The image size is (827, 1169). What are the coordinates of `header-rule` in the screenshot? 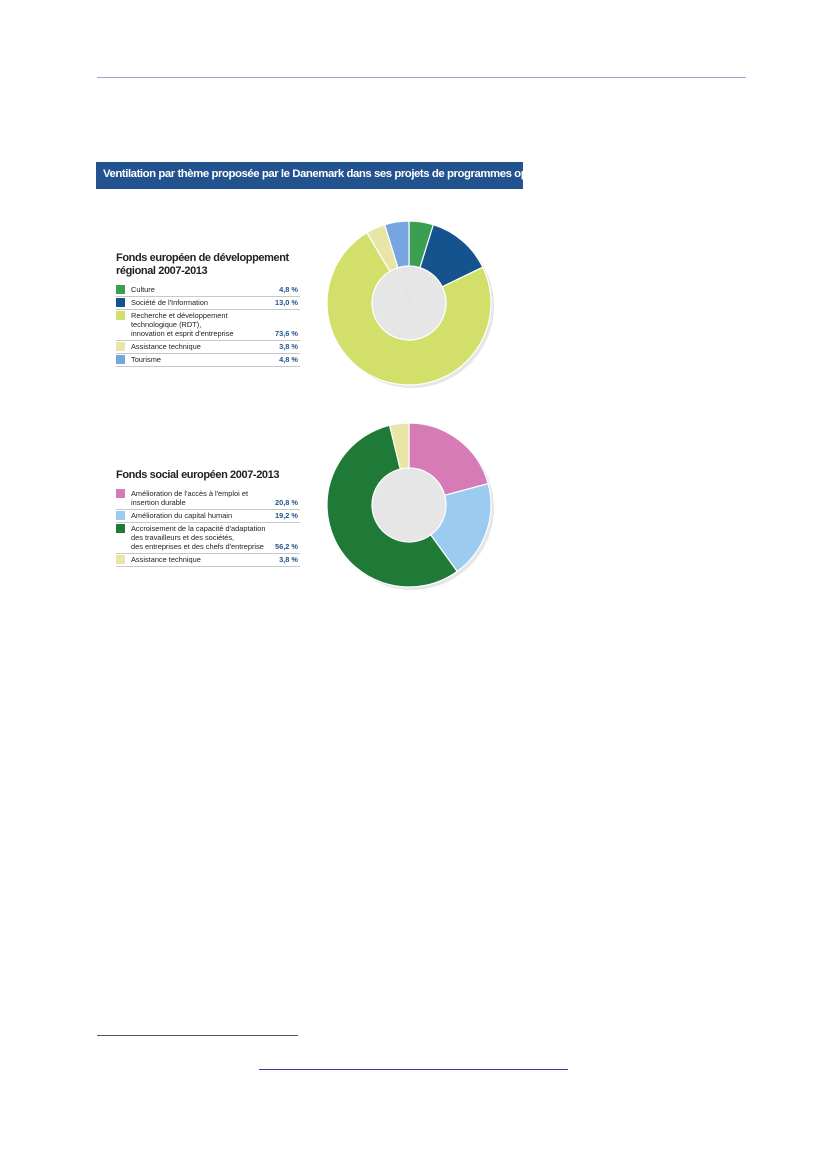 It's located at (421, 77).